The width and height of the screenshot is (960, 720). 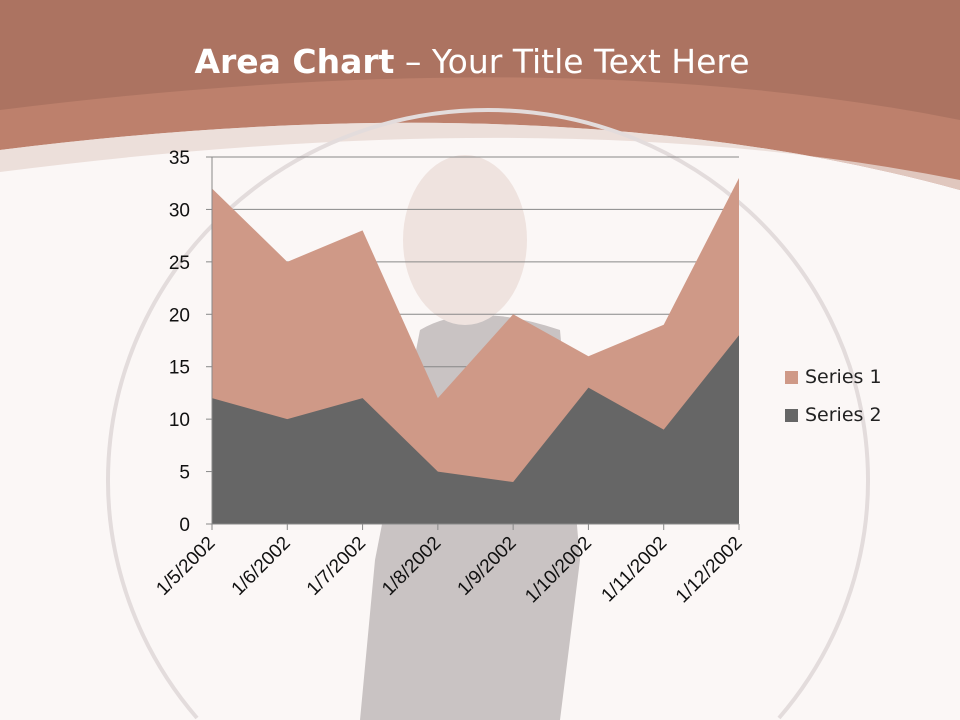 What do you see at coordinates (487, 566) in the screenshot?
I see `x-tick-label: 1/9/2002` at bounding box center [487, 566].